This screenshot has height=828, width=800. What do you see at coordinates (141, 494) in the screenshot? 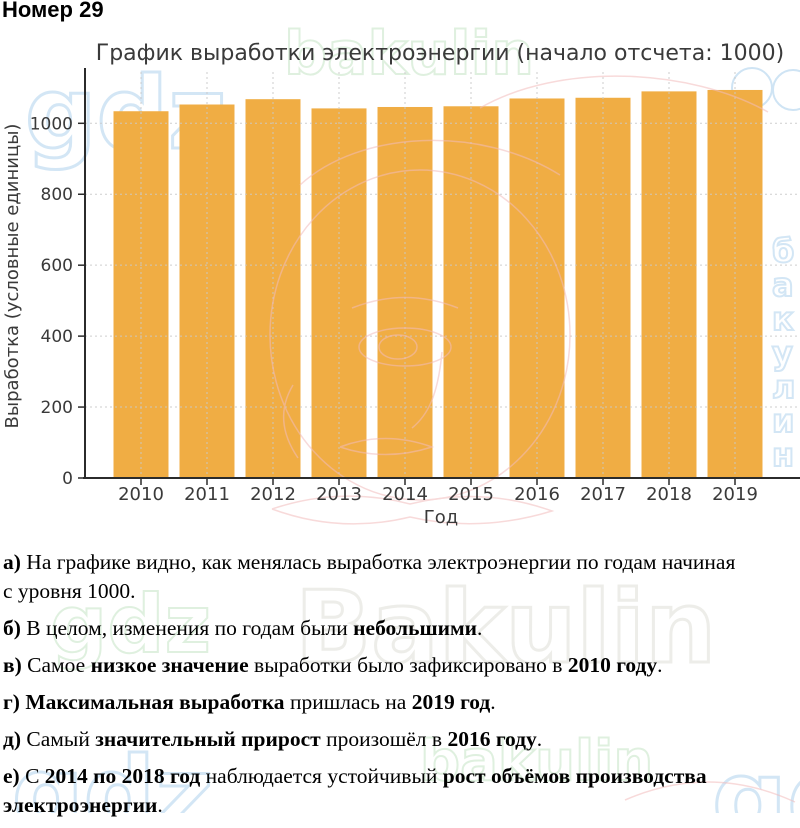
I see `x-tick-label-2010: 2010` at bounding box center [141, 494].